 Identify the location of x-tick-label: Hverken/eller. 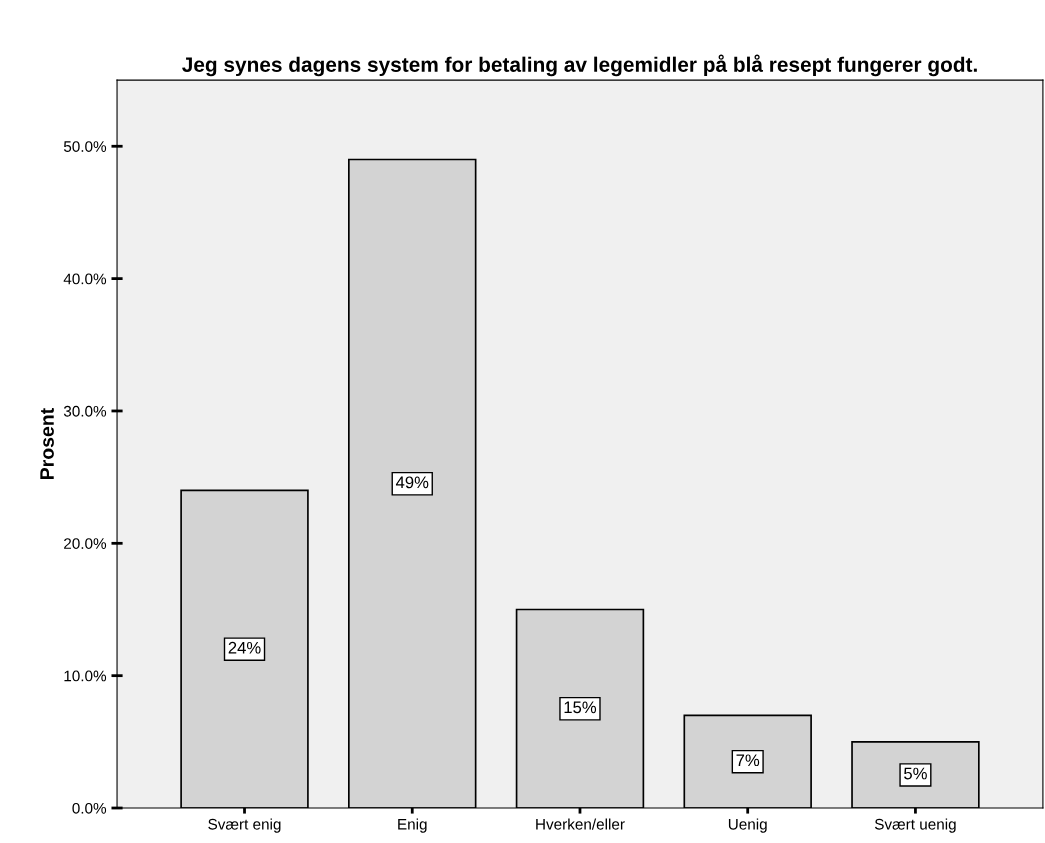
(580, 824).